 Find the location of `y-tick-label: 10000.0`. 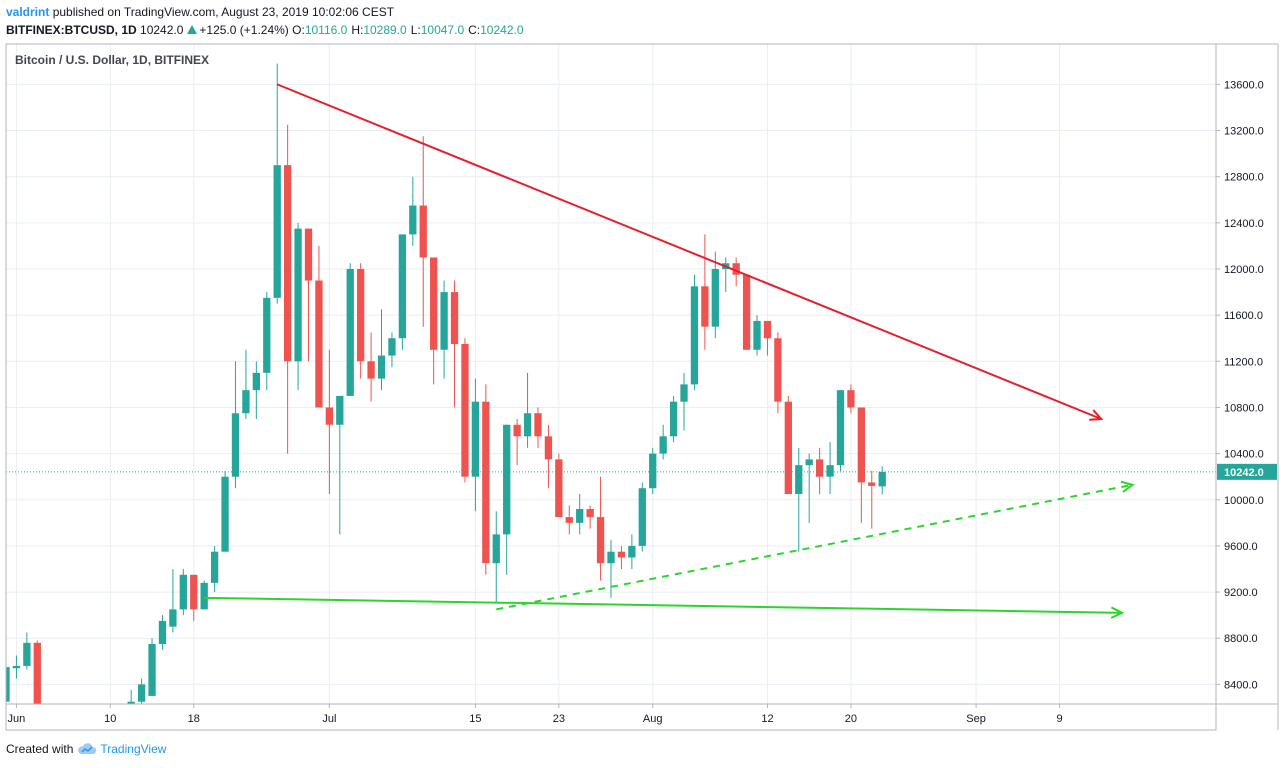

y-tick-label: 10000.0 is located at coordinates (1244, 501).